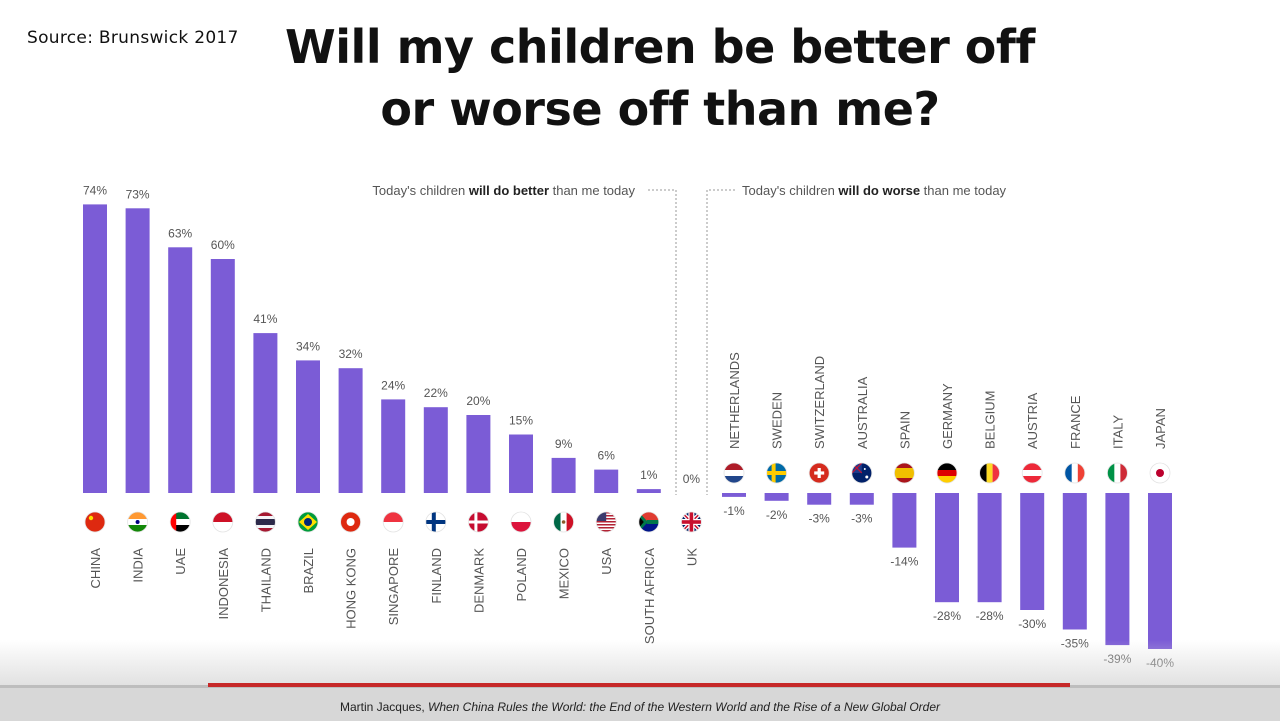 Image resolution: width=1280 pixels, height=721 pixels. Describe the element at coordinates (563, 522) in the screenshot. I see `mexico-flag` at that location.